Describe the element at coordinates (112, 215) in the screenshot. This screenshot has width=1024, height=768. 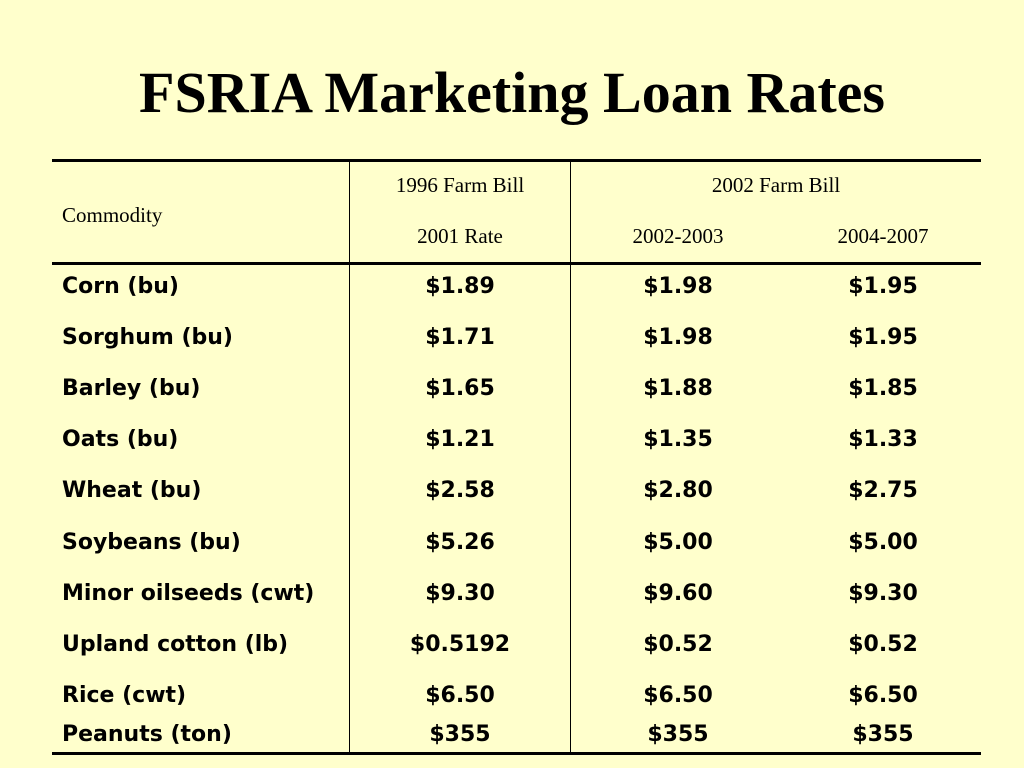
I see `header-commodity: Commodity` at that location.